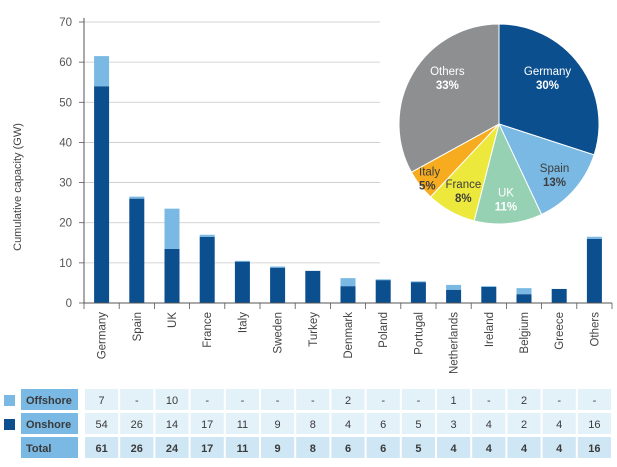 Image resolution: width=617 pixels, height=467 pixels. I want to click on bar-offshore-spain, so click(137, 197).